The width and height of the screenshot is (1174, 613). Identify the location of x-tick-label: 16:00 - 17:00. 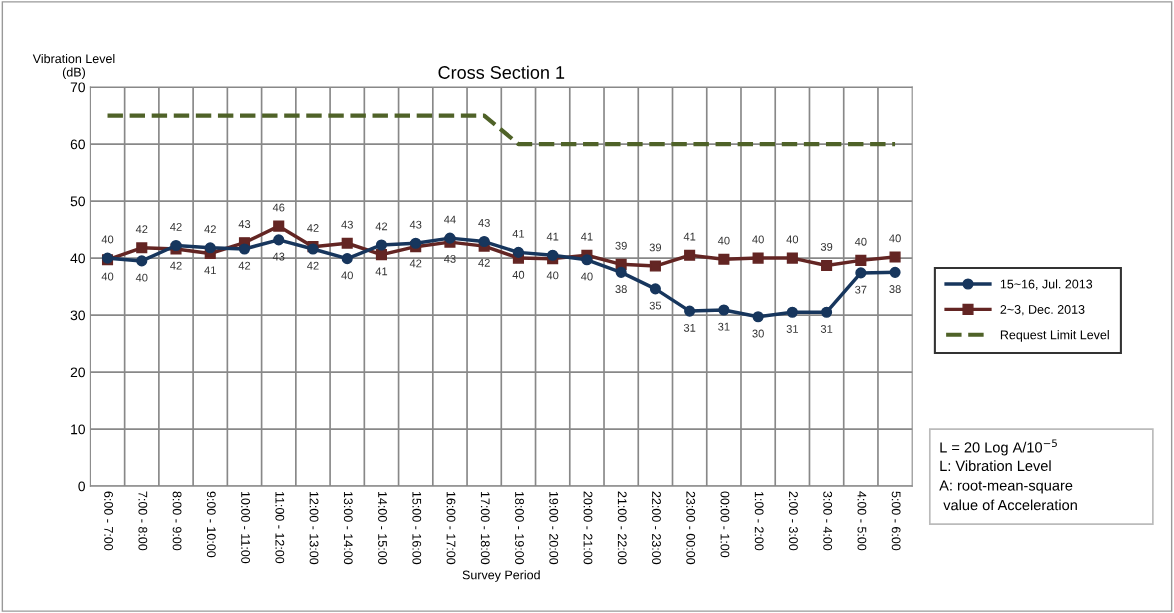
(451, 528).